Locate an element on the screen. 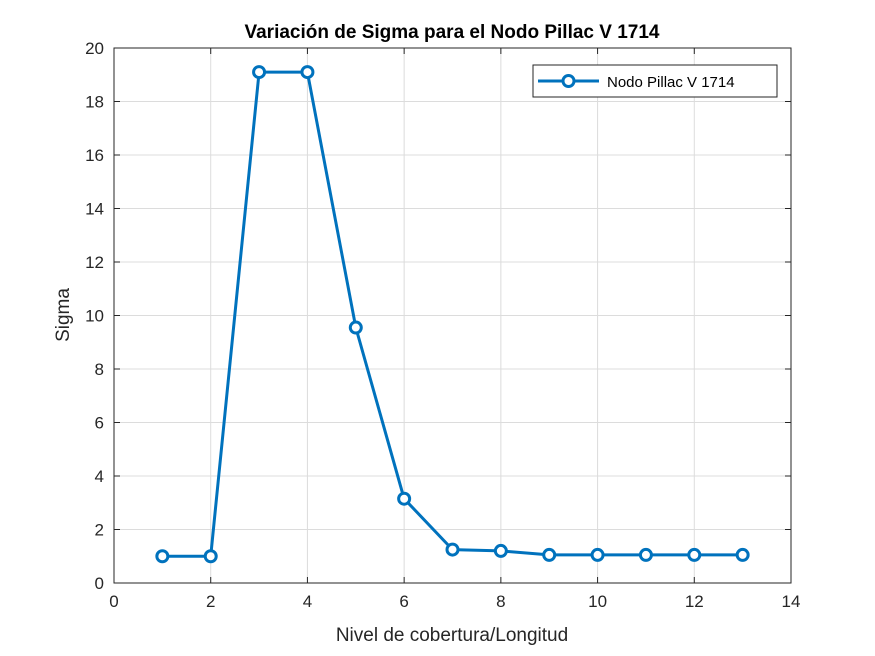 This screenshot has width=875, height=656. legend-label: Nodo Pillac V 1714 is located at coordinates (671, 82).